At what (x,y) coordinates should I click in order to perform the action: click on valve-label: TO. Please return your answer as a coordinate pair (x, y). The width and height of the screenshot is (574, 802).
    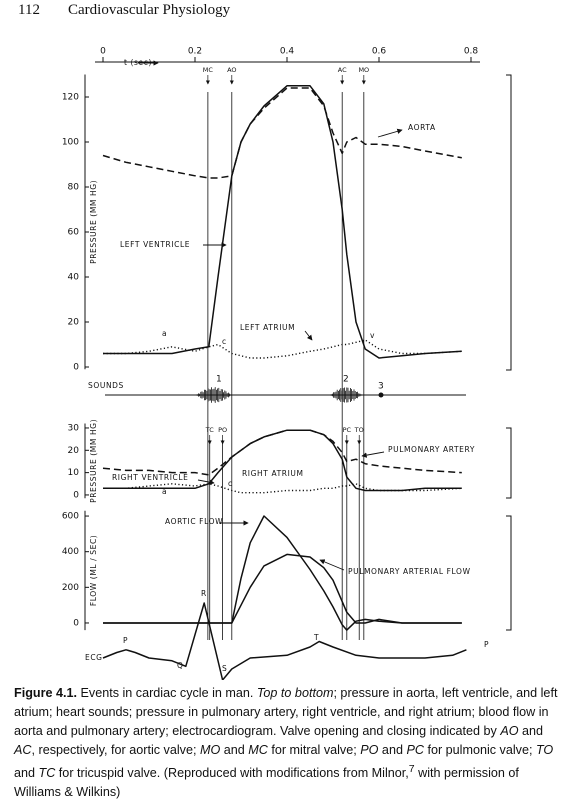
    Looking at the image, I should click on (359, 430).